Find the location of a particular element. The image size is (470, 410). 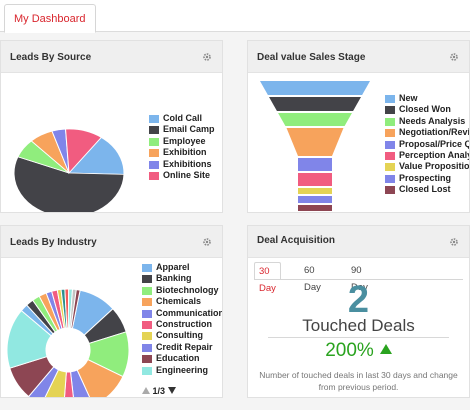

legend-item: Biotechnology is located at coordinates (182, 290).